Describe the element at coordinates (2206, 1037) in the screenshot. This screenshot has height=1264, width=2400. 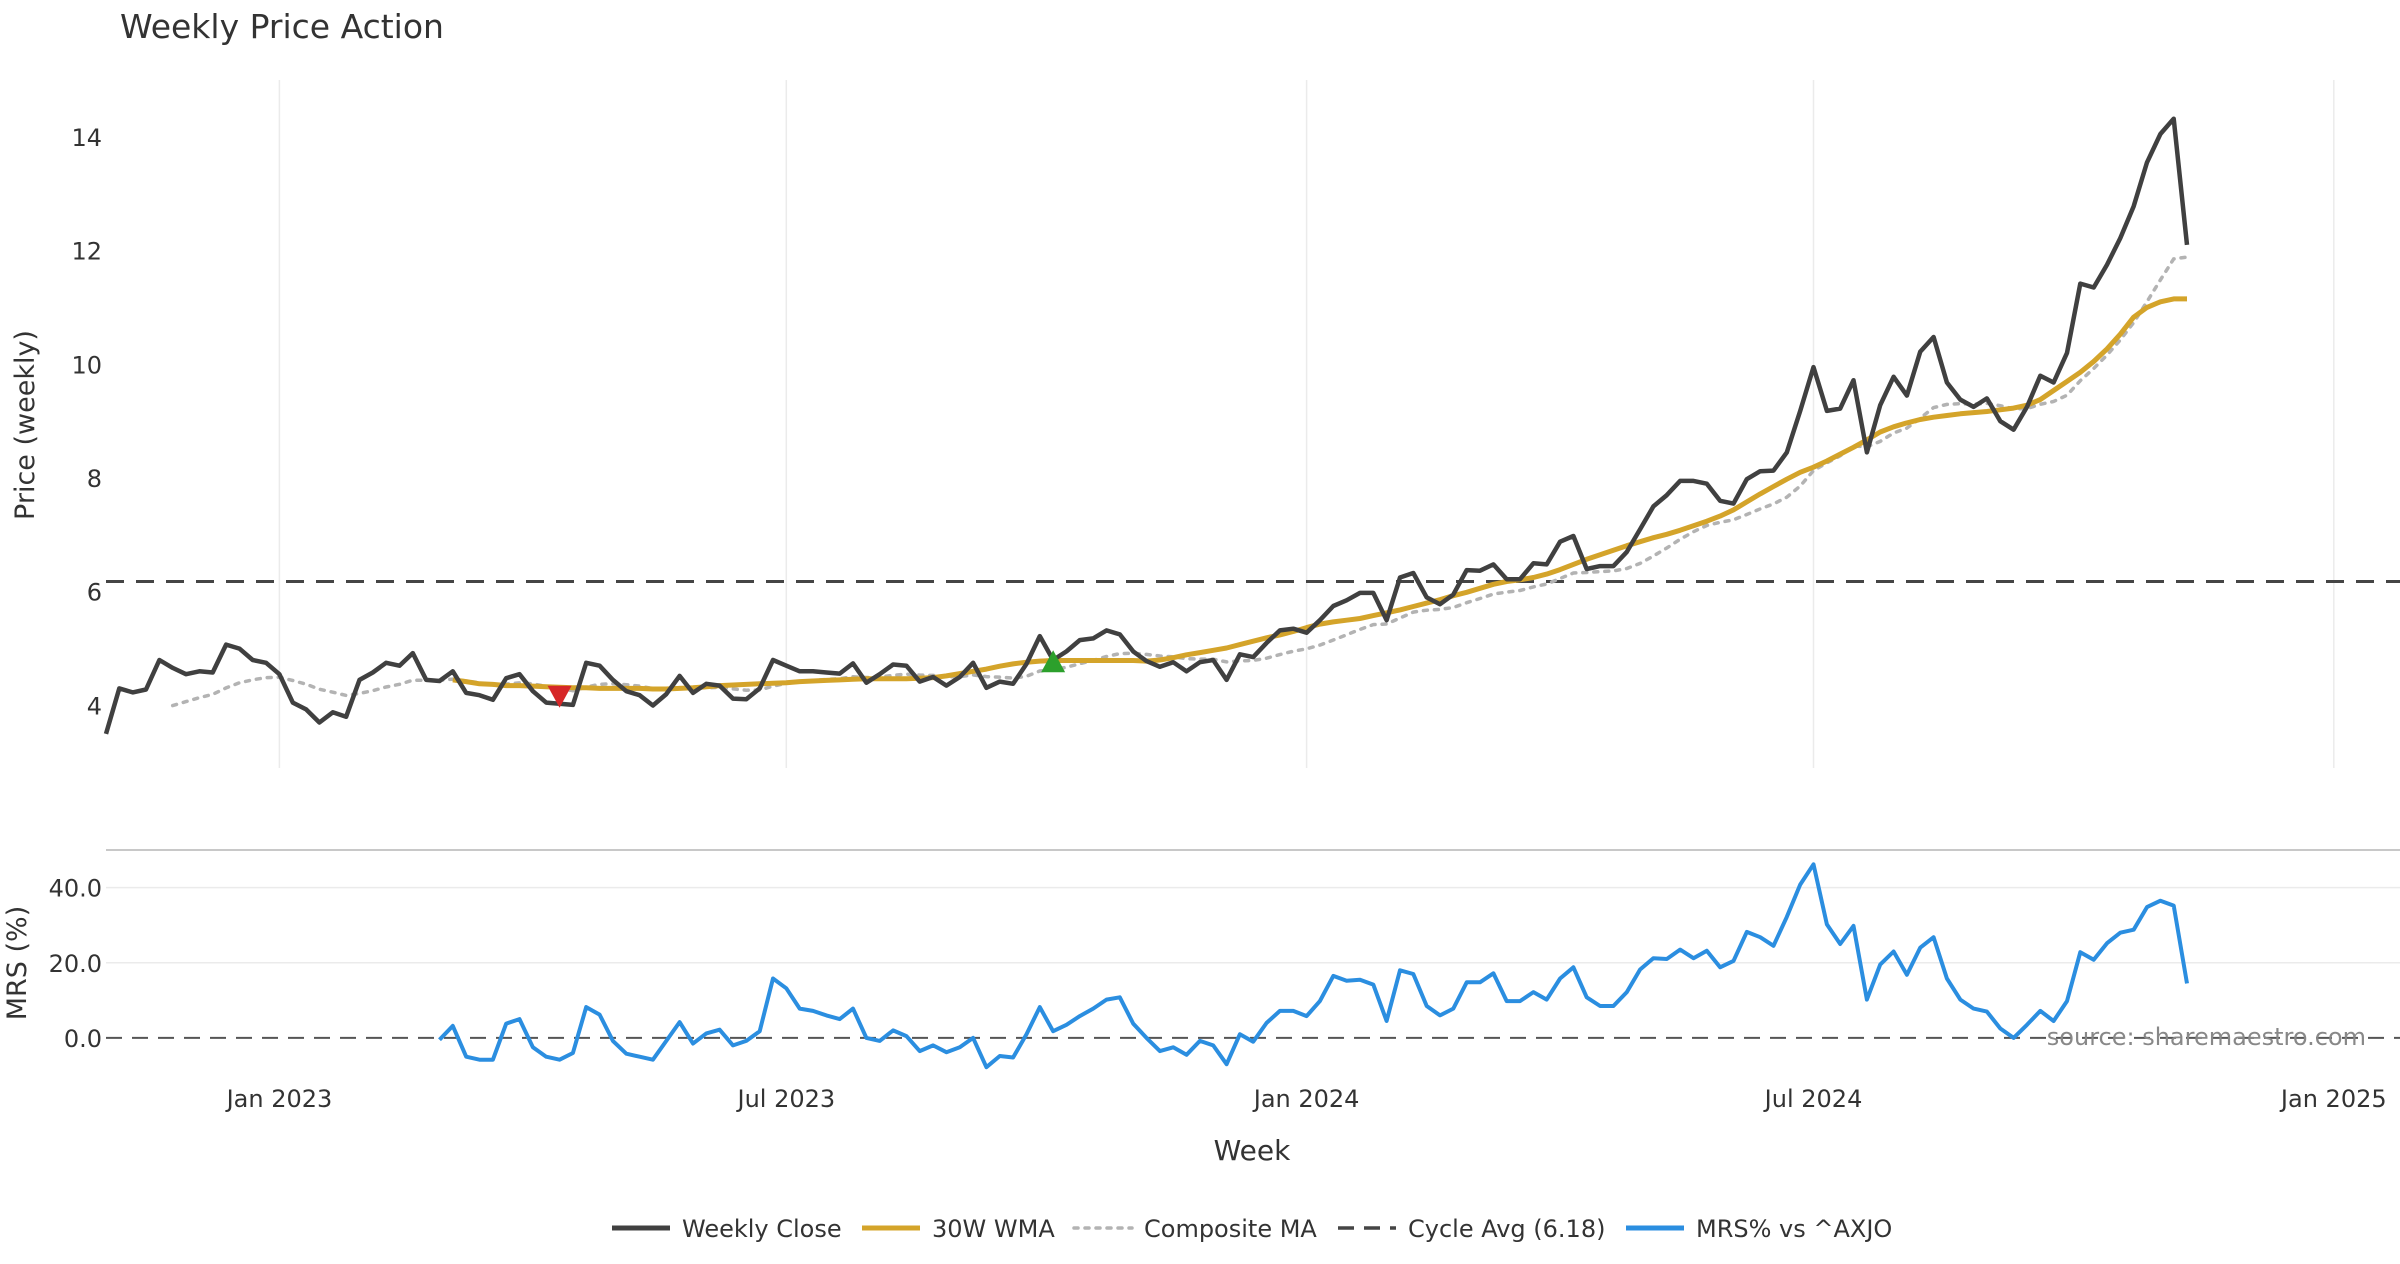
I see `source-note: source: sharemaestro.com` at that location.